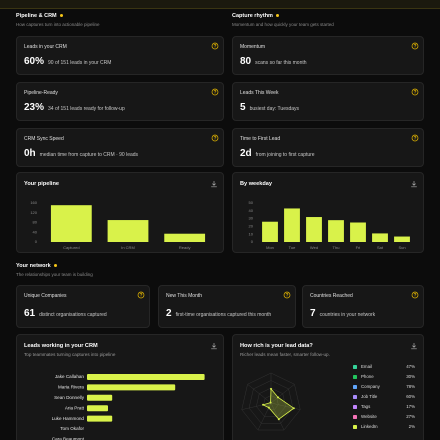  What do you see at coordinates (30, 153) in the screenshot?
I see `card-value: 0h` at bounding box center [30, 153].